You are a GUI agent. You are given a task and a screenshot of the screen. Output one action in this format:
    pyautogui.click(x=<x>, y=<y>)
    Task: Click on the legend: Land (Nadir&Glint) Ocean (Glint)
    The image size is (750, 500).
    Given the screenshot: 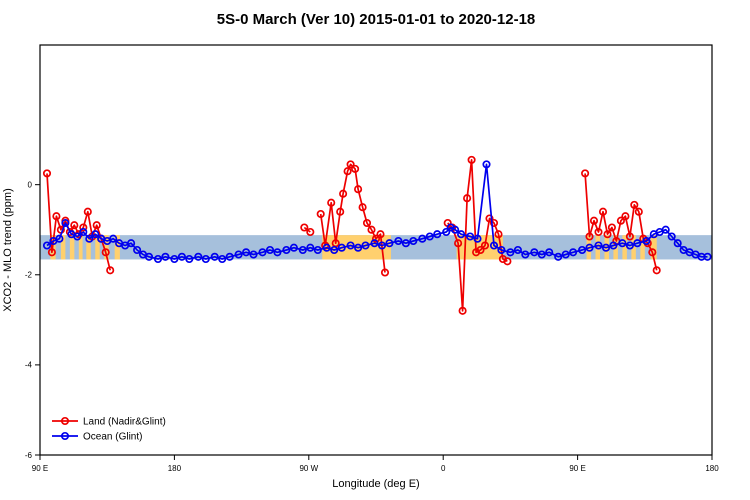 What is the action you would take?
    pyautogui.click(x=109, y=430)
    